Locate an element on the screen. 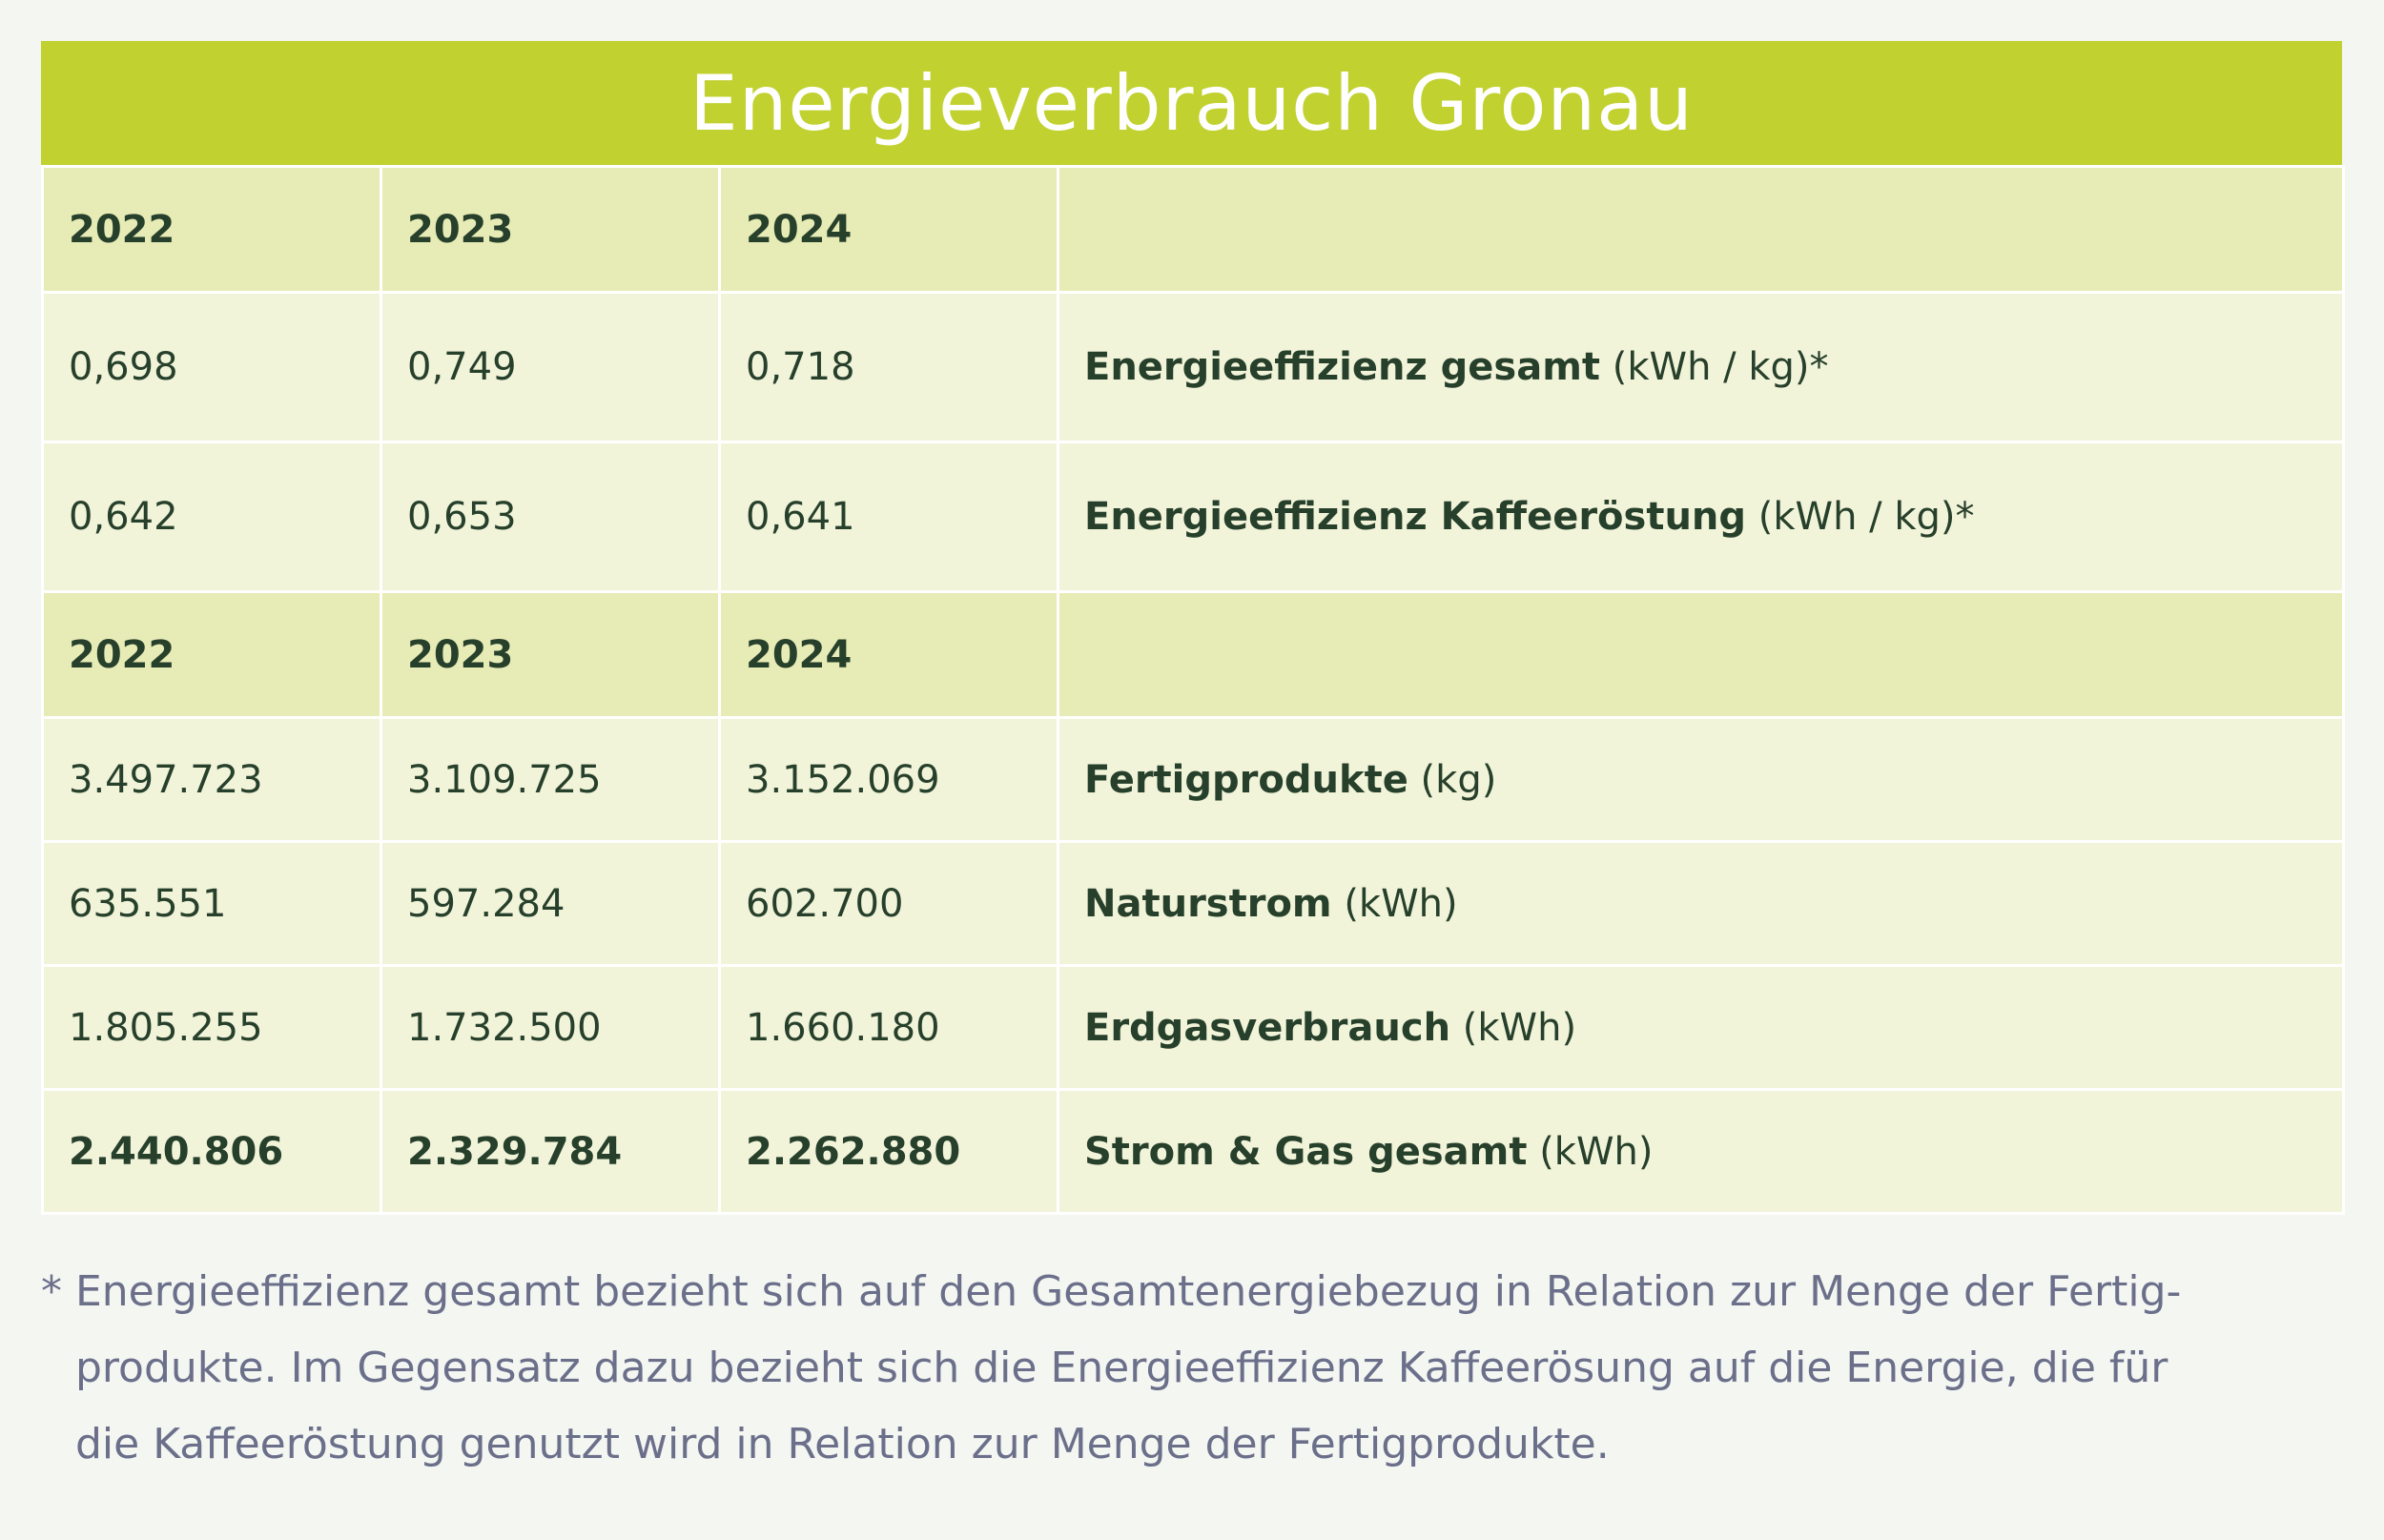 This screenshot has width=2384, height=1540. row-label-name: Strom & Gas gesamt is located at coordinates (1306, 1151).